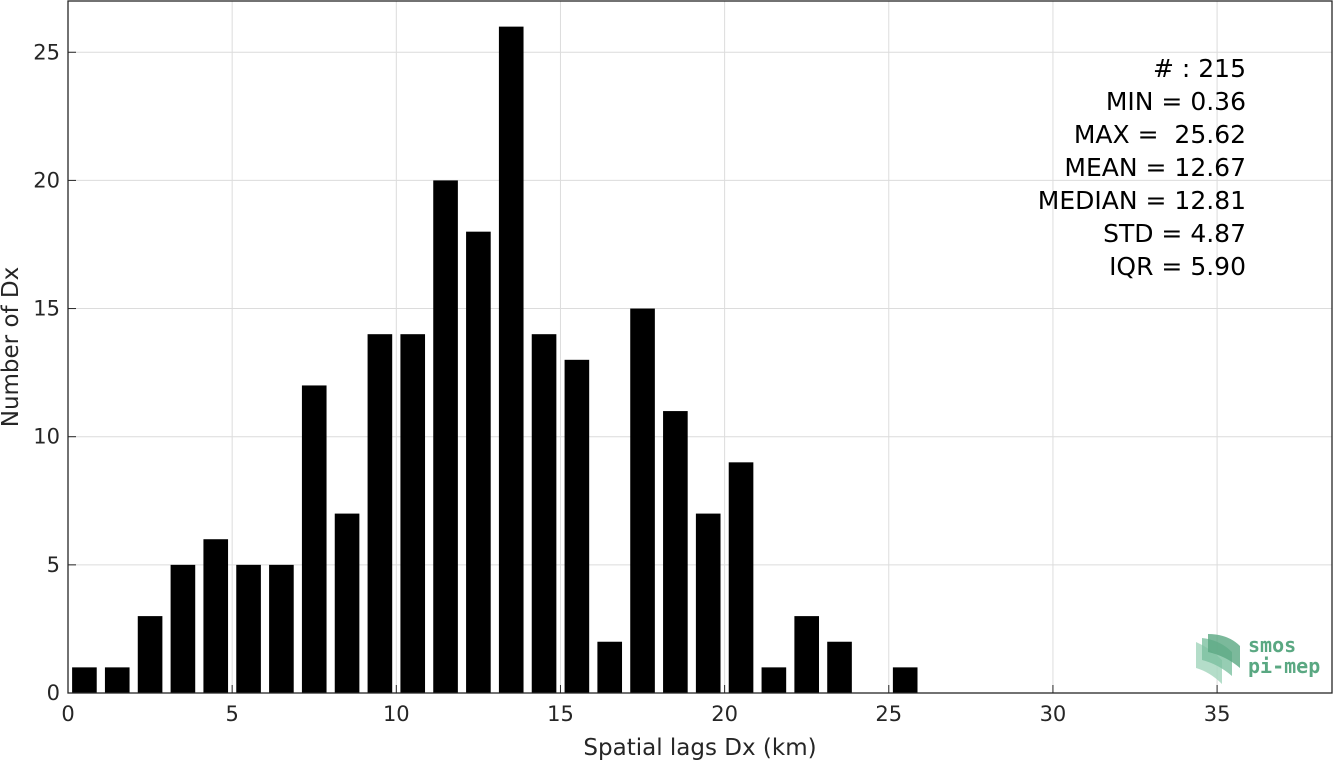  I want to click on x-tick-labels: 0 5 10 15 20 25 30 35, so click(645, 714).